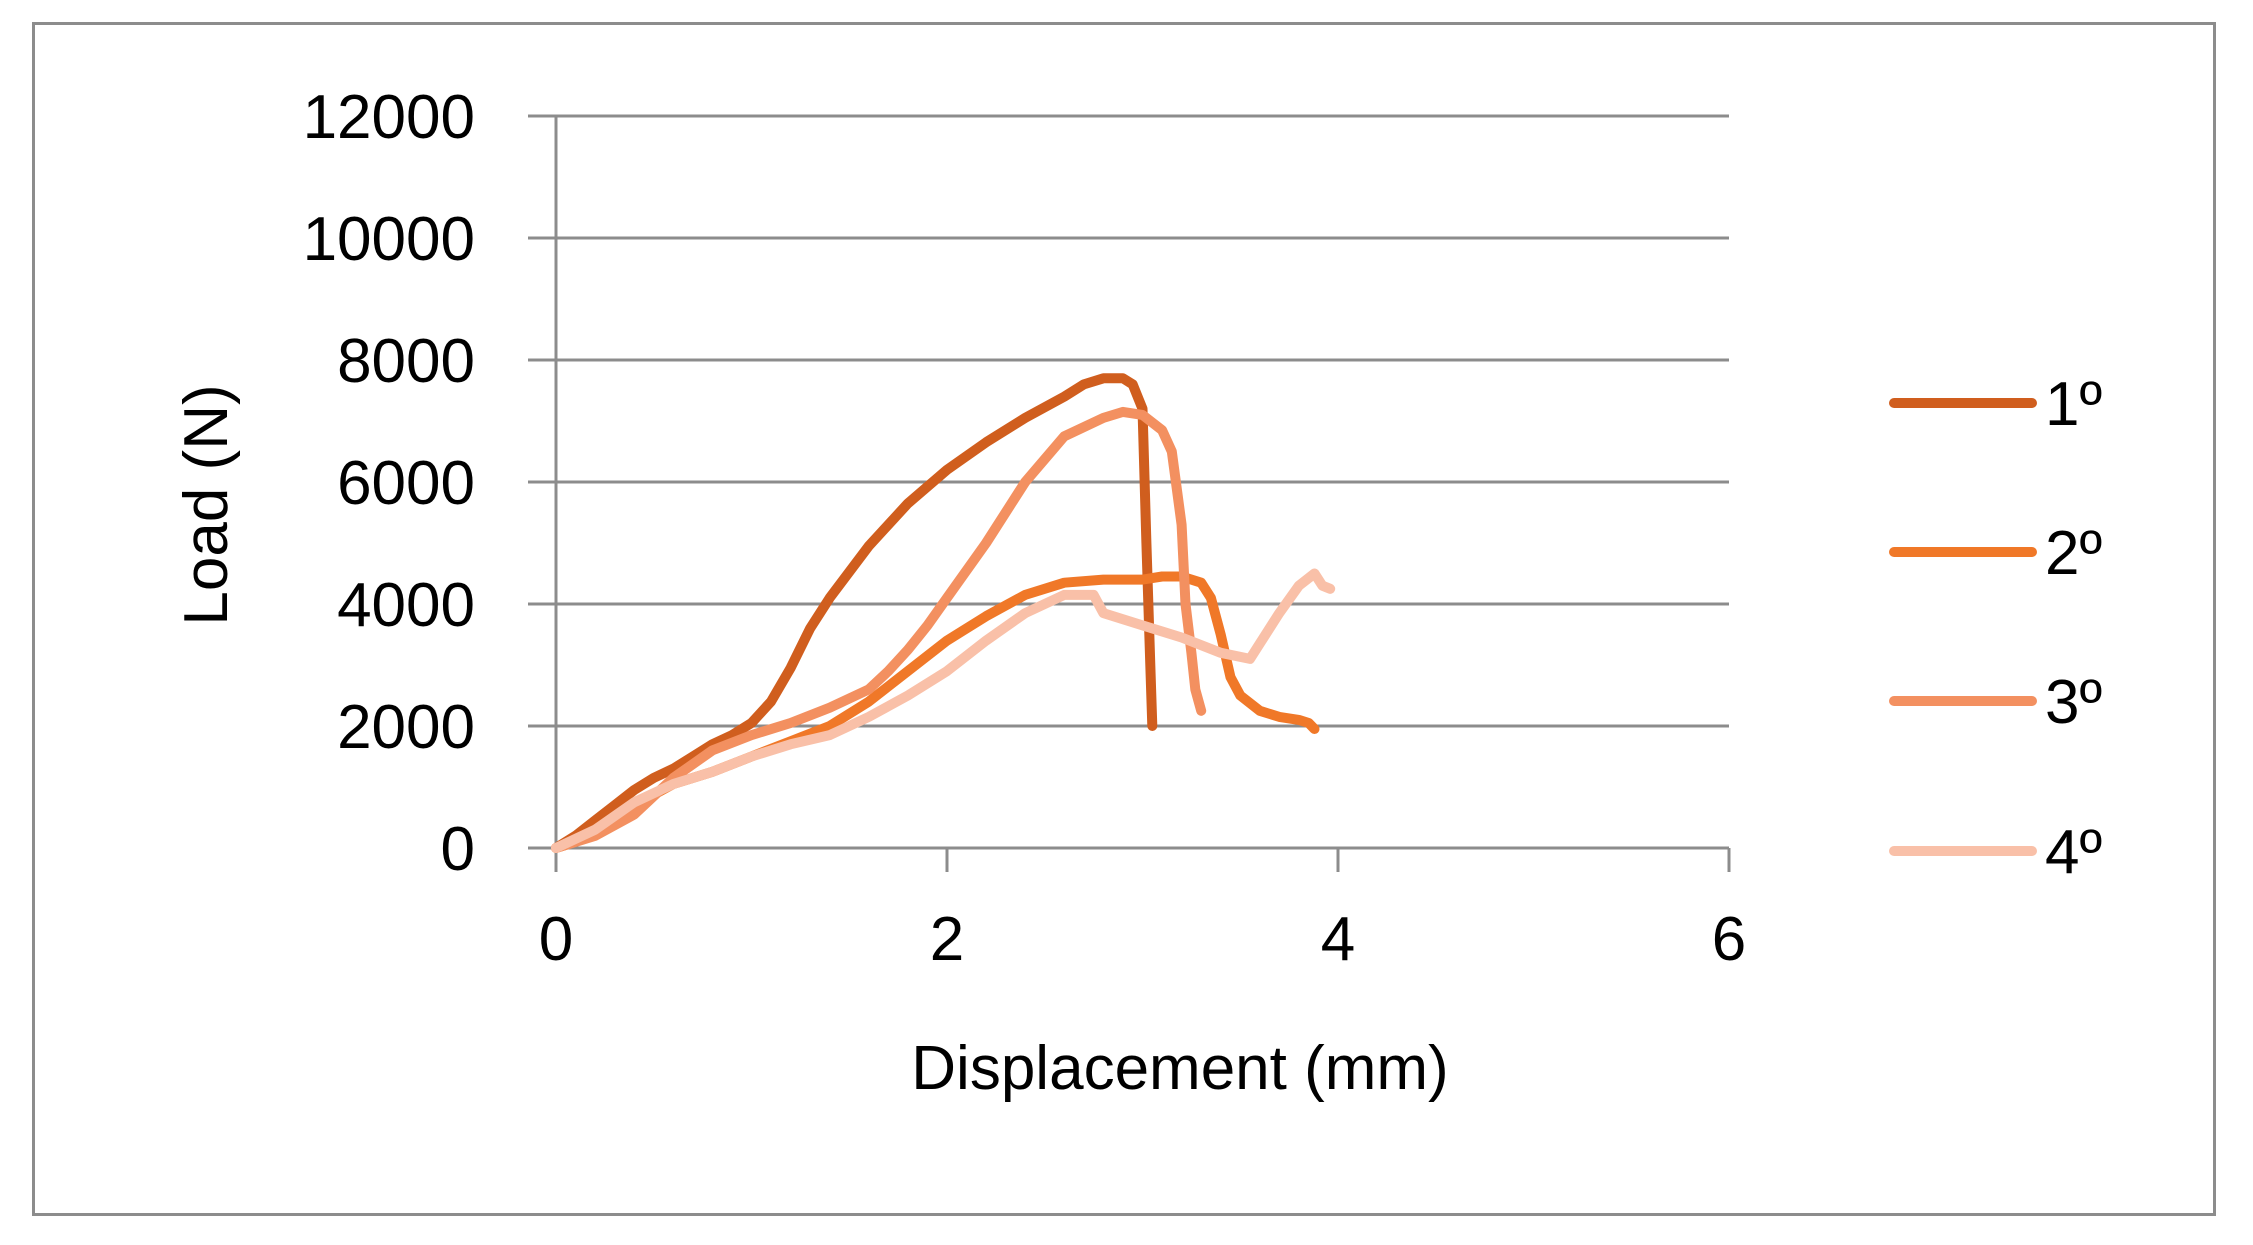  I want to click on series-lines, so click(943, 613).